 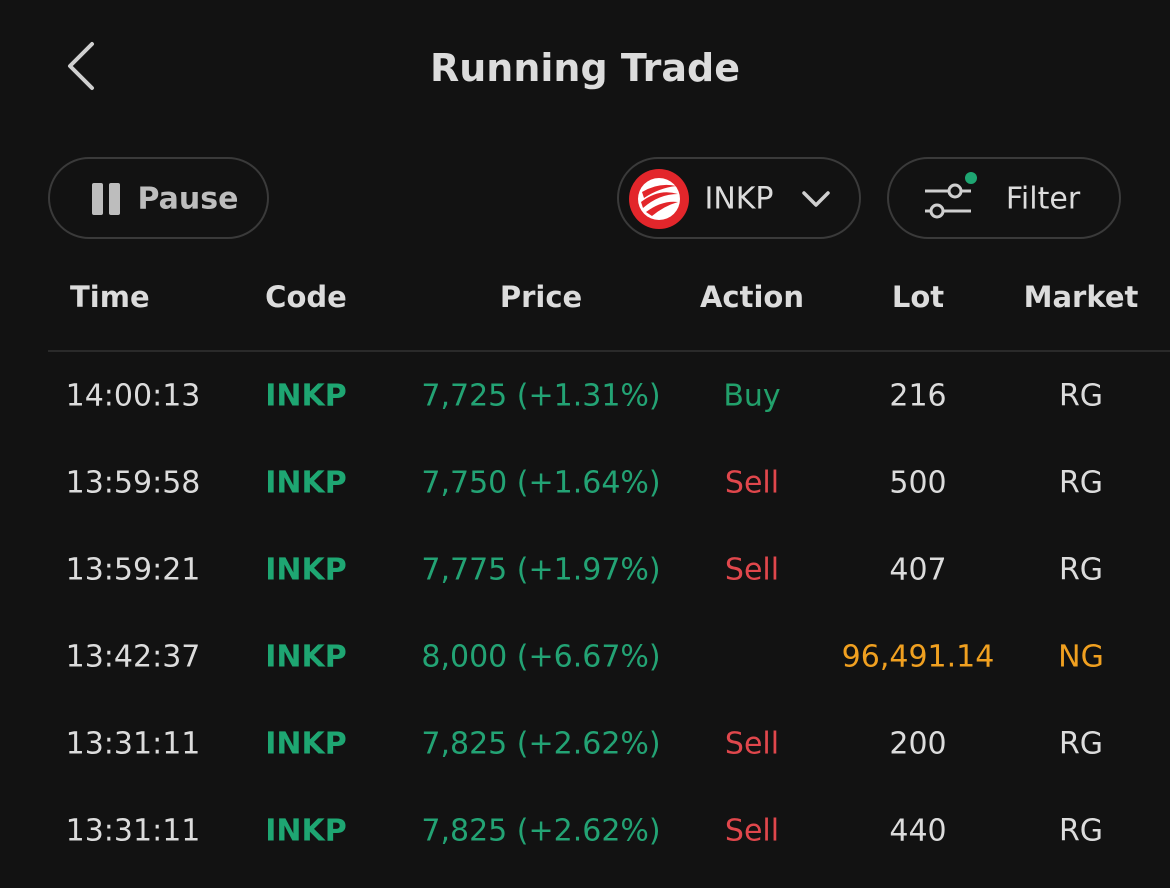 What do you see at coordinates (918, 483) in the screenshot?
I see `lot-cell: 500` at bounding box center [918, 483].